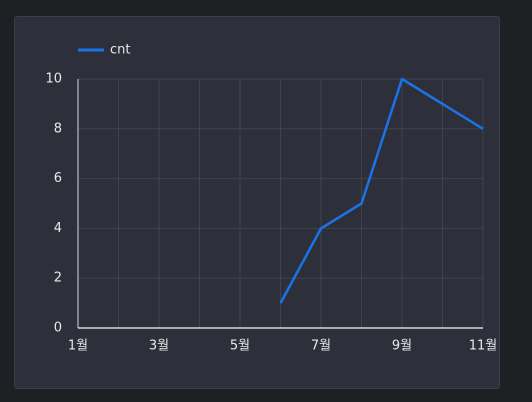 The width and height of the screenshot is (532, 402). Describe the element at coordinates (58, 178) in the screenshot. I see `y-tick-label: 6` at that location.